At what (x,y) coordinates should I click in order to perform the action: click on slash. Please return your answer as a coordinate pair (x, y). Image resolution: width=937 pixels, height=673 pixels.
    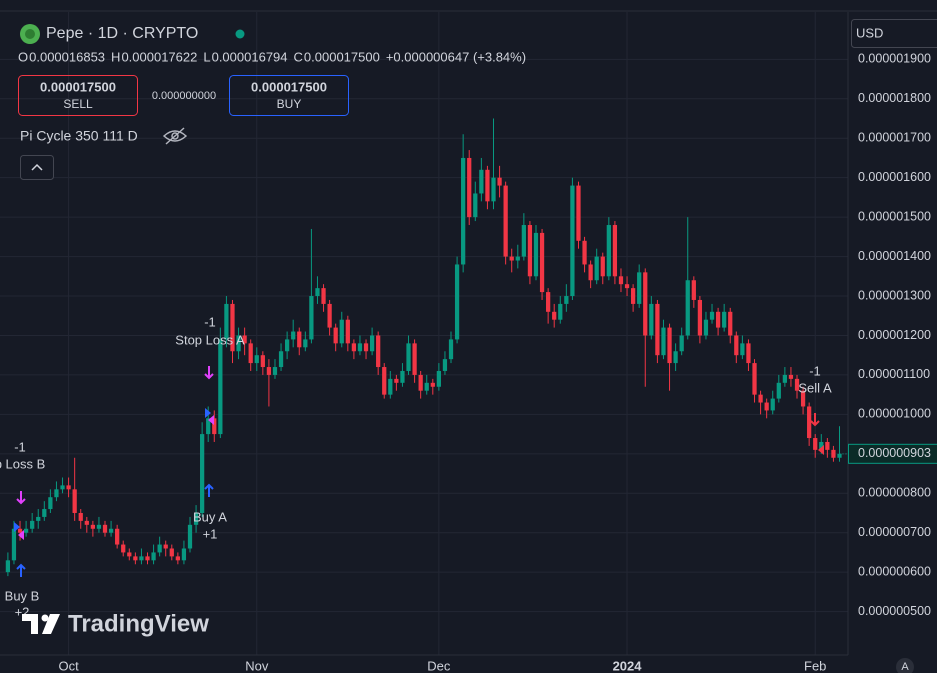
    Looking at the image, I should click on (175, 136).